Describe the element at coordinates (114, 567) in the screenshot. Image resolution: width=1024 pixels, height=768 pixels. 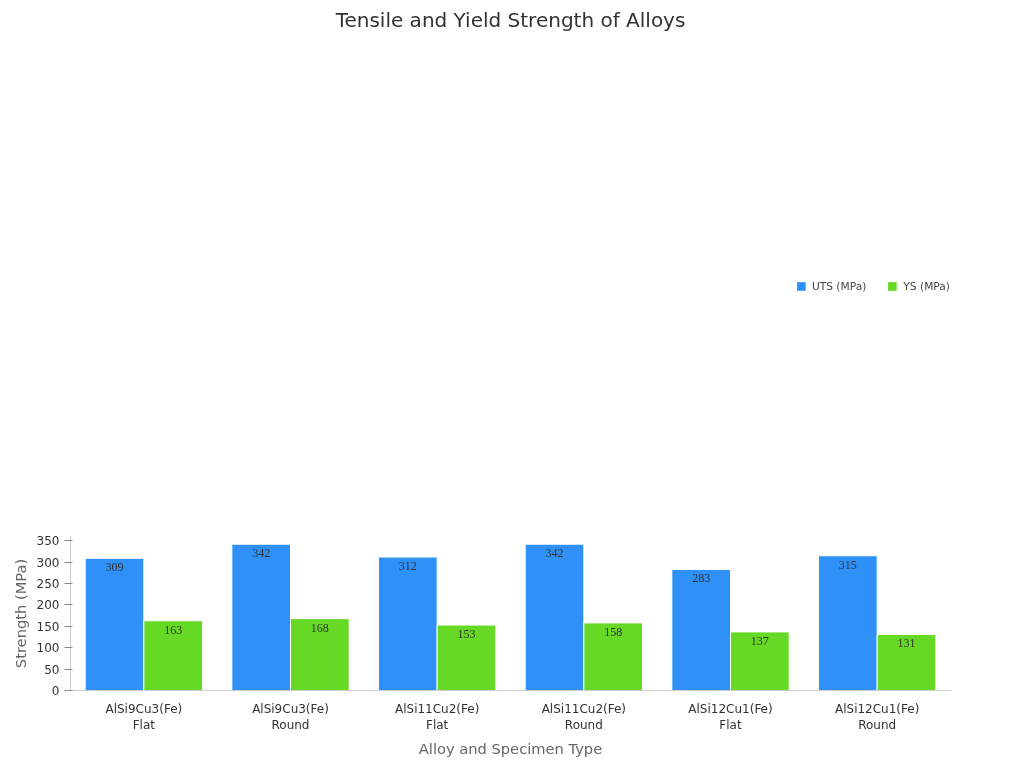
I see `data-label: 309` at that location.